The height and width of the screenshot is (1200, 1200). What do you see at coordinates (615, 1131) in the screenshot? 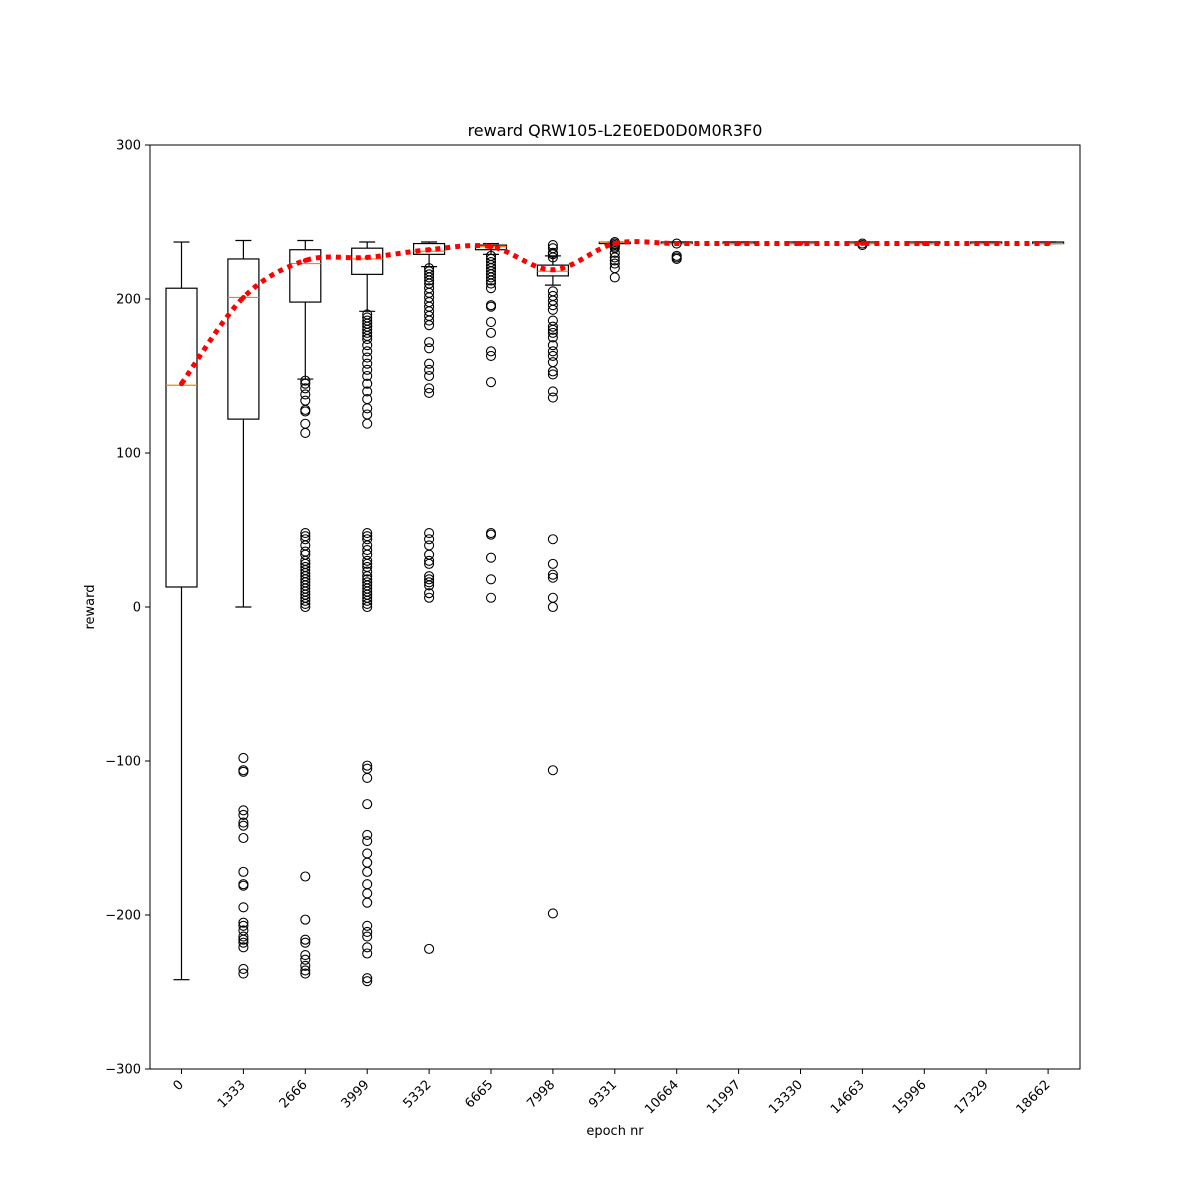
I see `x-axis-title: epoch nr` at bounding box center [615, 1131].